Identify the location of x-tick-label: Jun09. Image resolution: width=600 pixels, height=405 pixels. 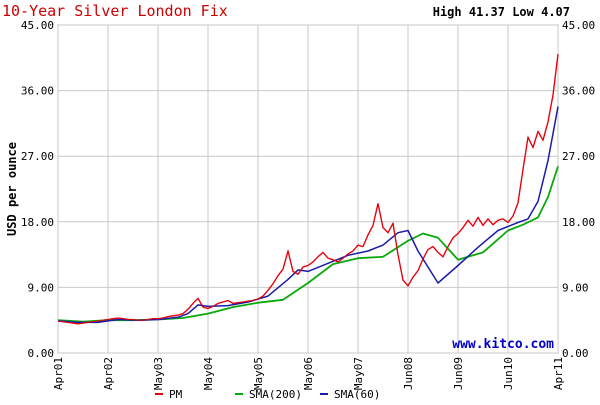
(458, 373).